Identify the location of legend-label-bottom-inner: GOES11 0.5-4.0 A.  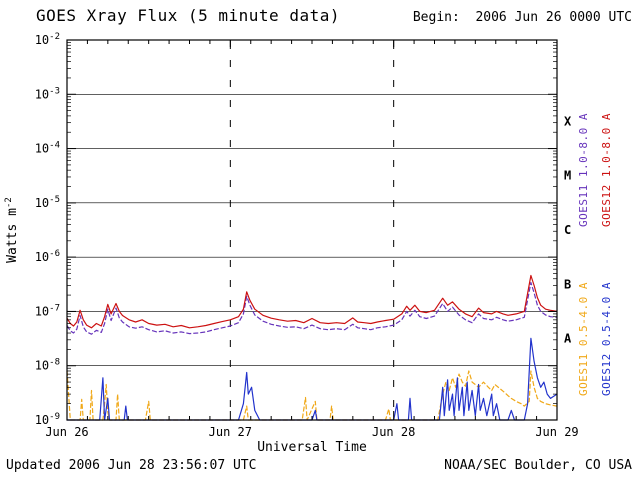
(583, 339).